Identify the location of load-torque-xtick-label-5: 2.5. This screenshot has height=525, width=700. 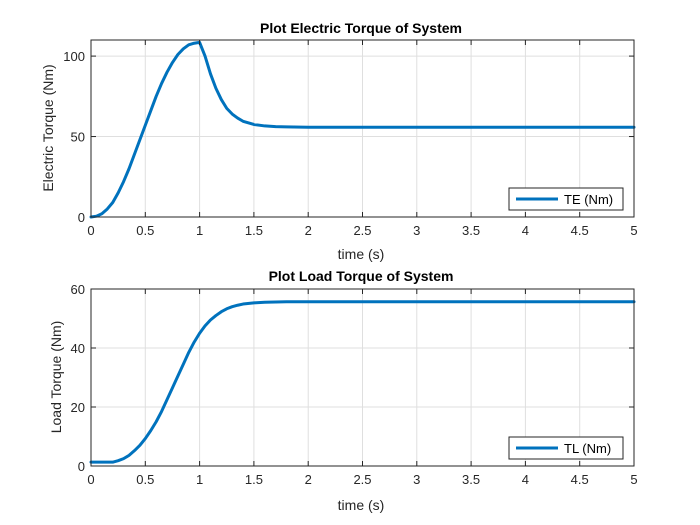
(362, 479).